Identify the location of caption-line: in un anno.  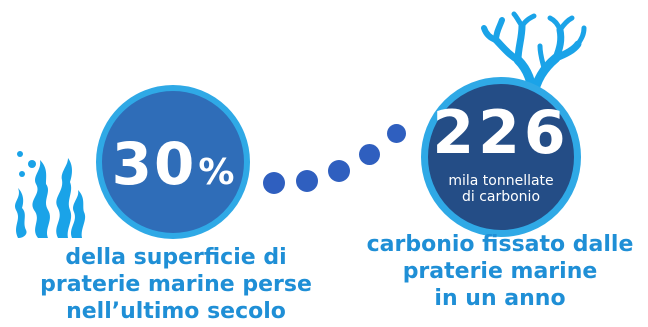
(500, 298).